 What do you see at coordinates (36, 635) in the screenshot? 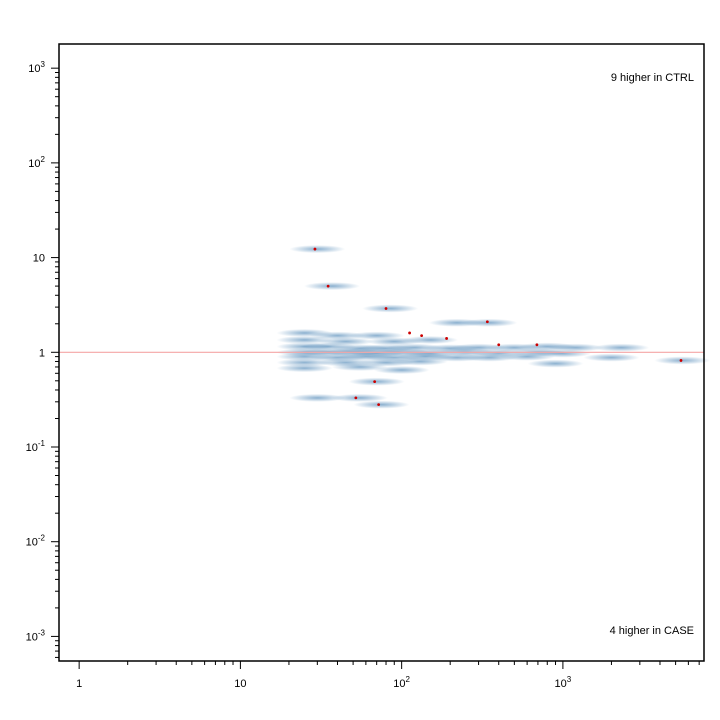
I see `y-tick-label: 10⁻³` at bounding box center [36, 635].